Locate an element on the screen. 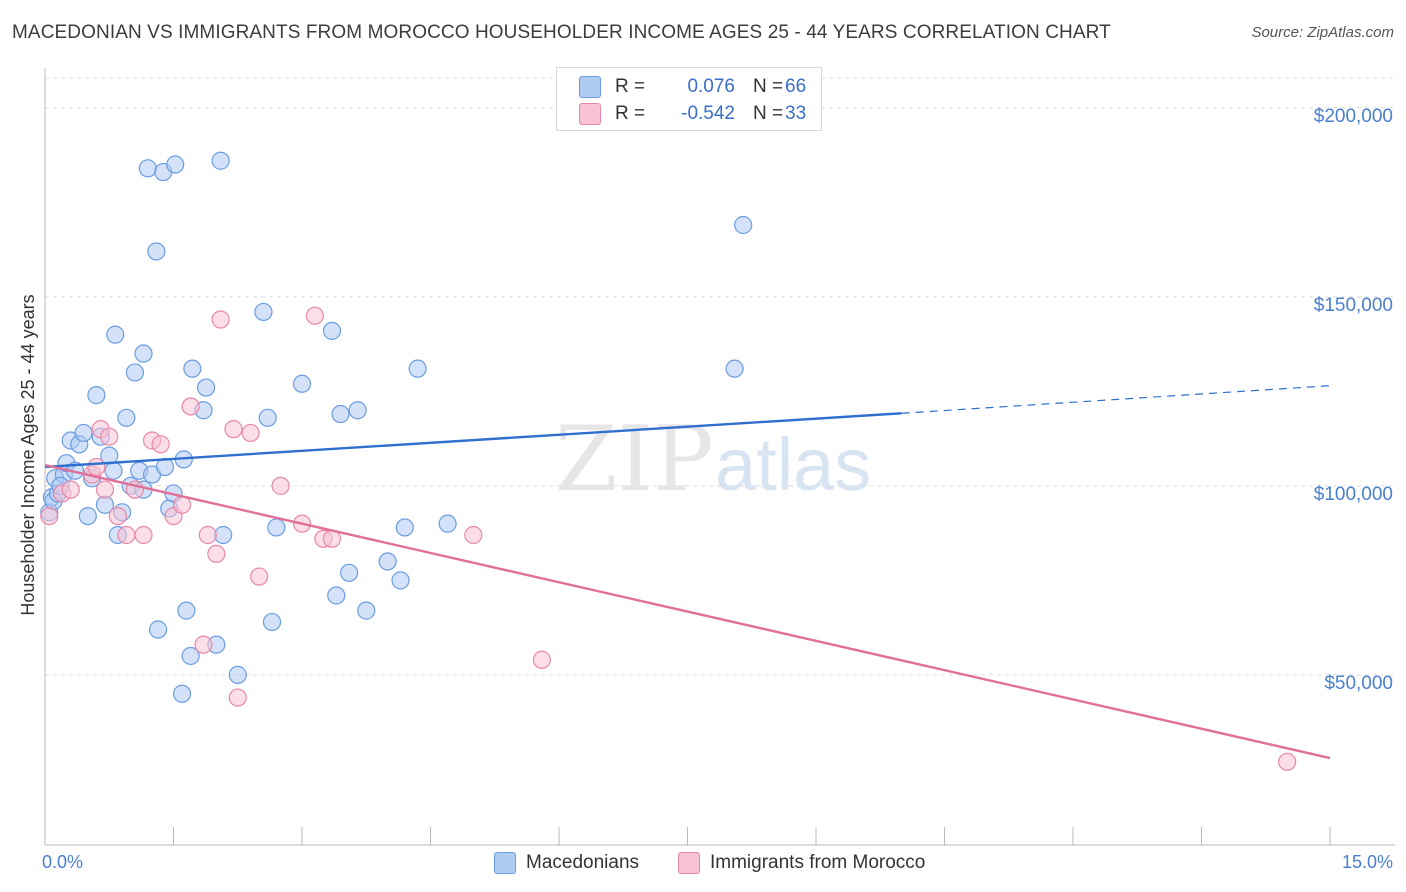  correlation-legend: R = 0.076 N = 66 R = -0.542 N = 33 is located at coordinates (689, 99).